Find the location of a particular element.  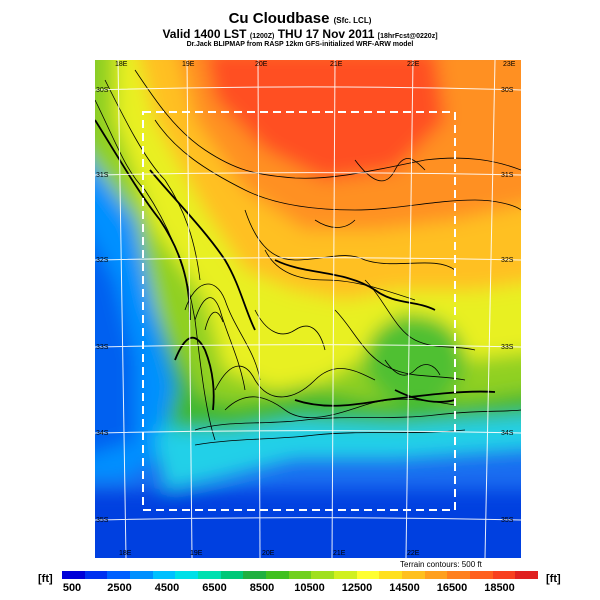

legend-tick-label: 14500 is located at coordinates (404, 588).